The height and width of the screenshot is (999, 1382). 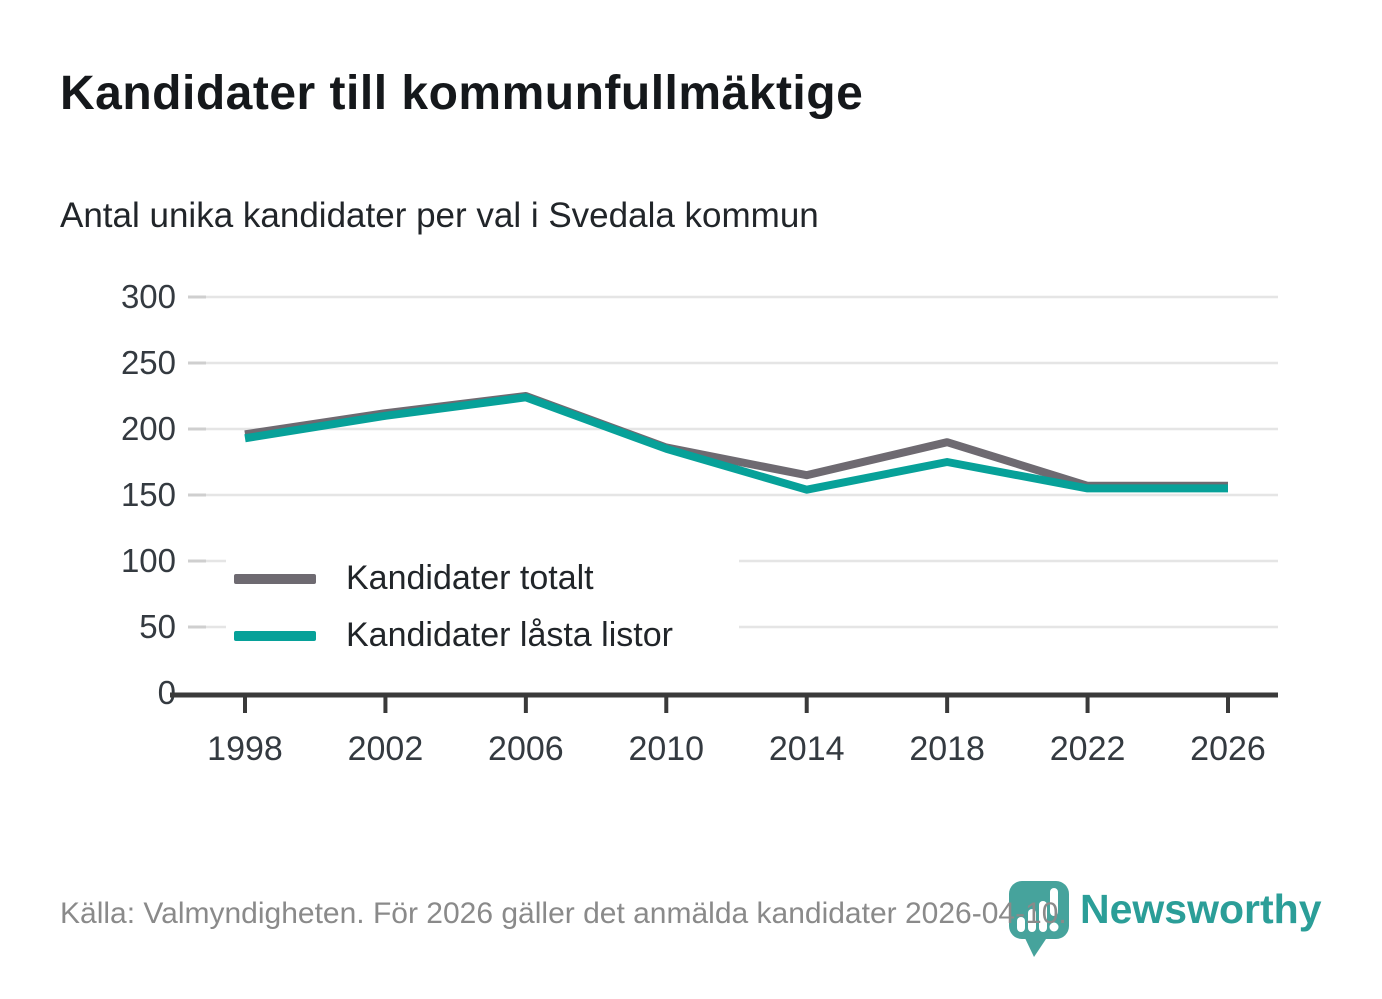 What do you see at coordinates (509, 635) in the screenshot?
I see `legend-label-lasta-listor: Kandidater låsta listor` at bounding box center [509, 635].